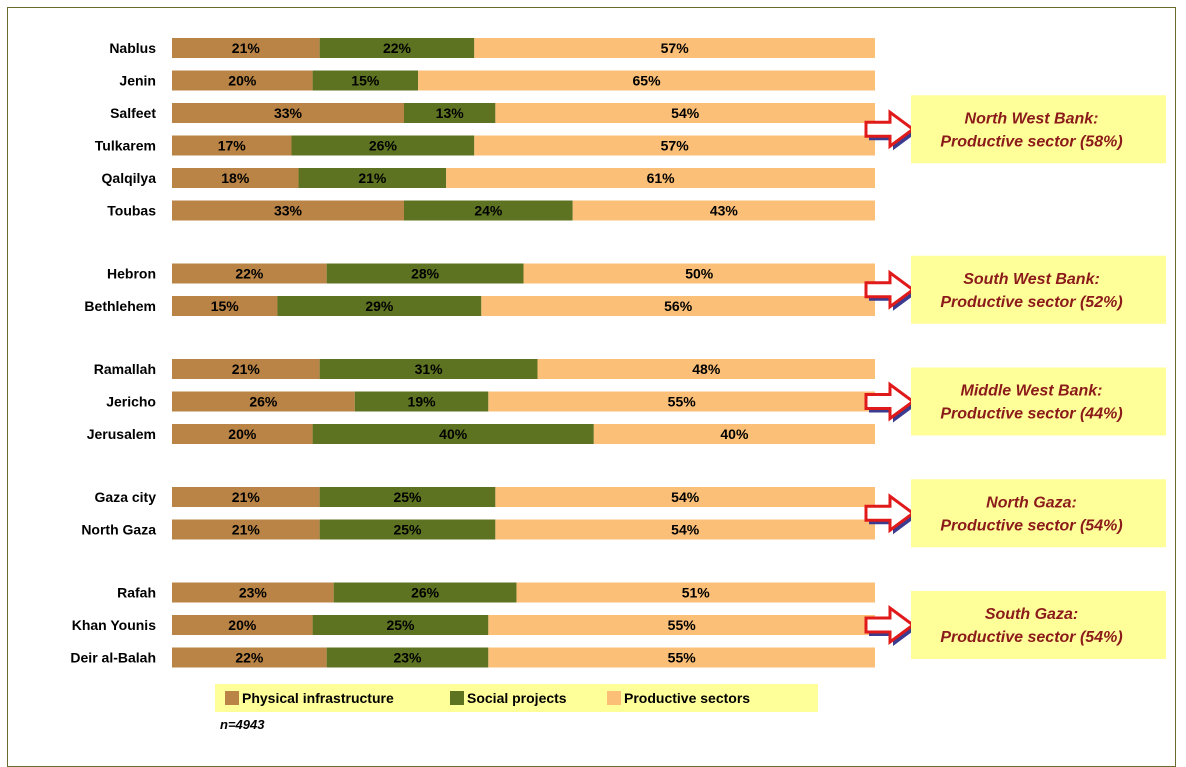 The height and width of the screenshot is (767, 1186). I want to click on callout-4: North Gaza: Productive sector (54%), so click(1015, 513).